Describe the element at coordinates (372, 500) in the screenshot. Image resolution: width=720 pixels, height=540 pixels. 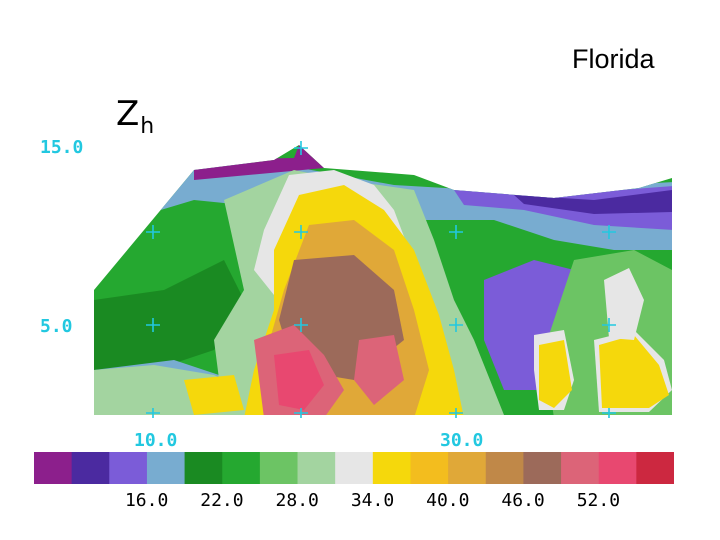
I see `color-scale-tick-label: 34.0` at that location.